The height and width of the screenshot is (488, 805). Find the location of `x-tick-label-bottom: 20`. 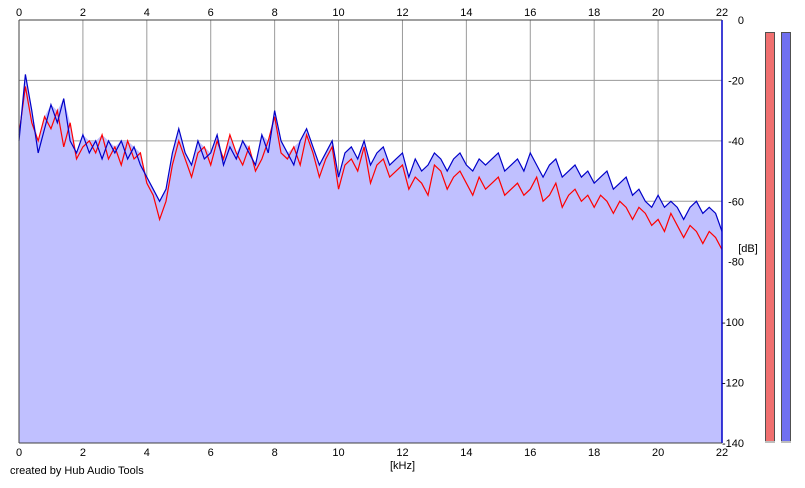

x-tick-label-bottom: 20 is located at coordinates (658, 453).